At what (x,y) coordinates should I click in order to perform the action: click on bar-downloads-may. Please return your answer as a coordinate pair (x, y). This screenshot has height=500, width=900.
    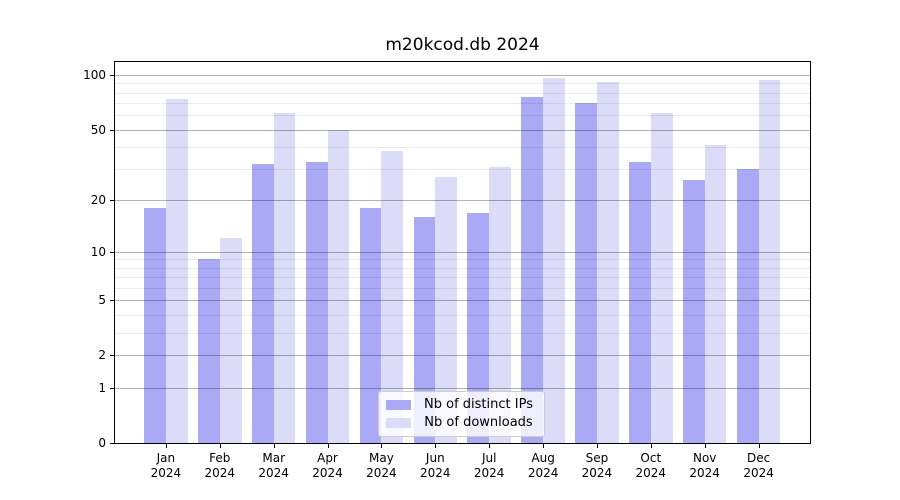
    Looking at the image, I should click on (392, 296).